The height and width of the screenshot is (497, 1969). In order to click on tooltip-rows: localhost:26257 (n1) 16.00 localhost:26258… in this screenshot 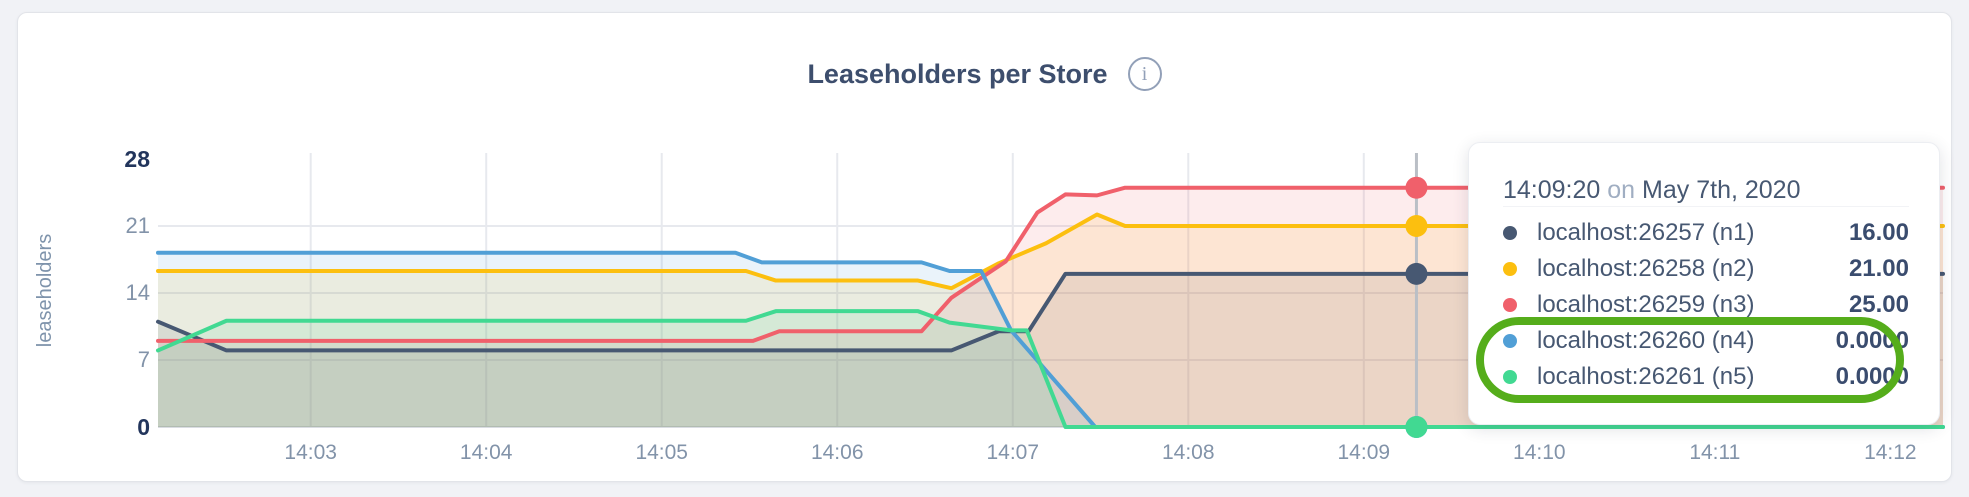, I will do `click(1706, 305)`.